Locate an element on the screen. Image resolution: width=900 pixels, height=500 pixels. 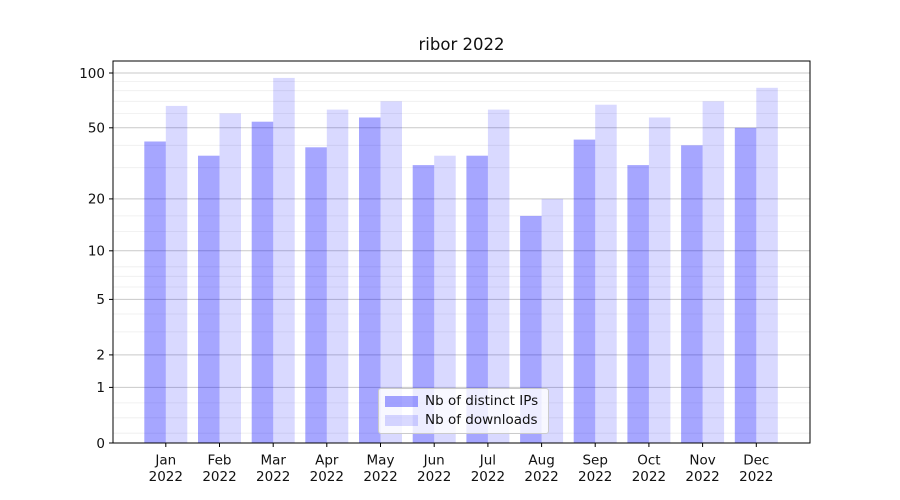
y-tick-label: 20 is located at coordinates (96, 200).